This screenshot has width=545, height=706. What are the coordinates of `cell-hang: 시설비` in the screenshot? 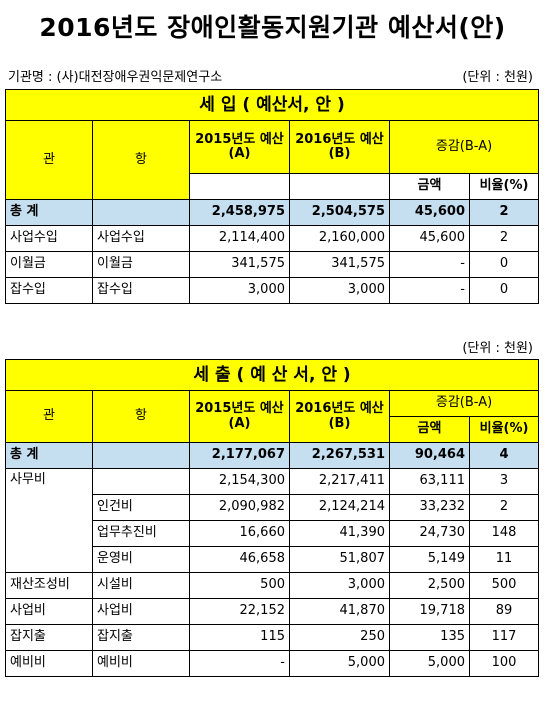 It's located at (141, 585).